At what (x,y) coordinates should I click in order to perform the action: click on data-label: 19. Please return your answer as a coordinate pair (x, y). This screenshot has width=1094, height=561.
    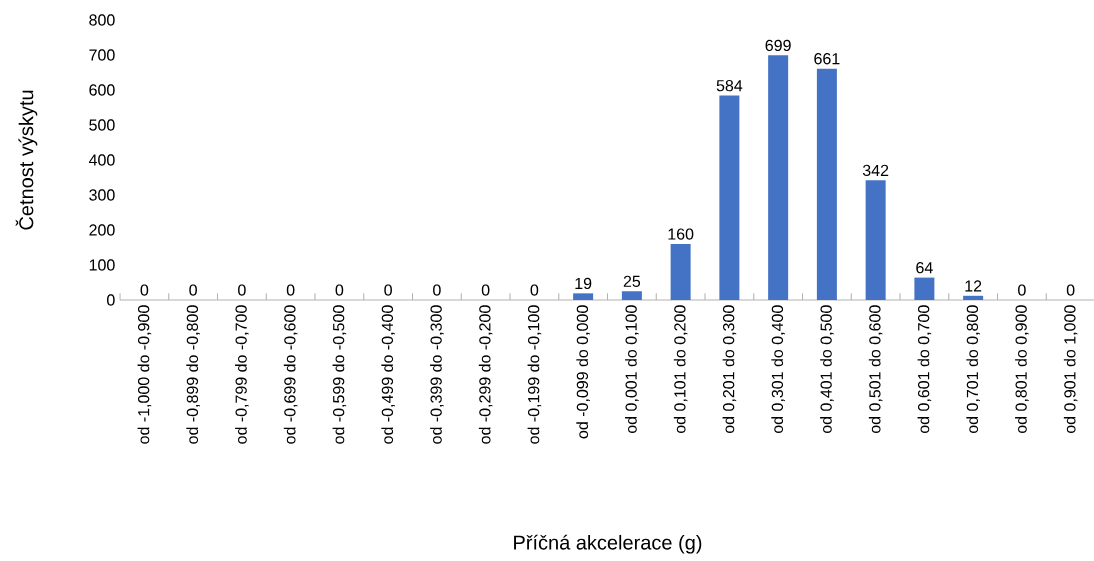
    Looking at the image, I should click on (583, 283).